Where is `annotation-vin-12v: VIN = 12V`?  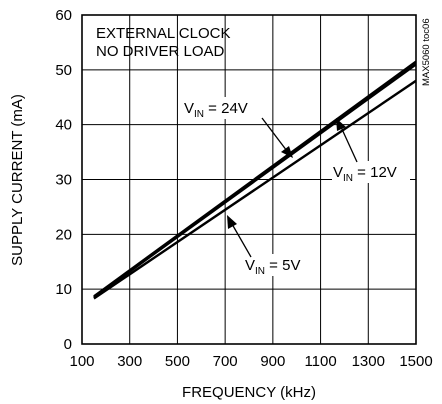 annotation-vin-12v: VIN = 12V is located at coordinates (371, 151).